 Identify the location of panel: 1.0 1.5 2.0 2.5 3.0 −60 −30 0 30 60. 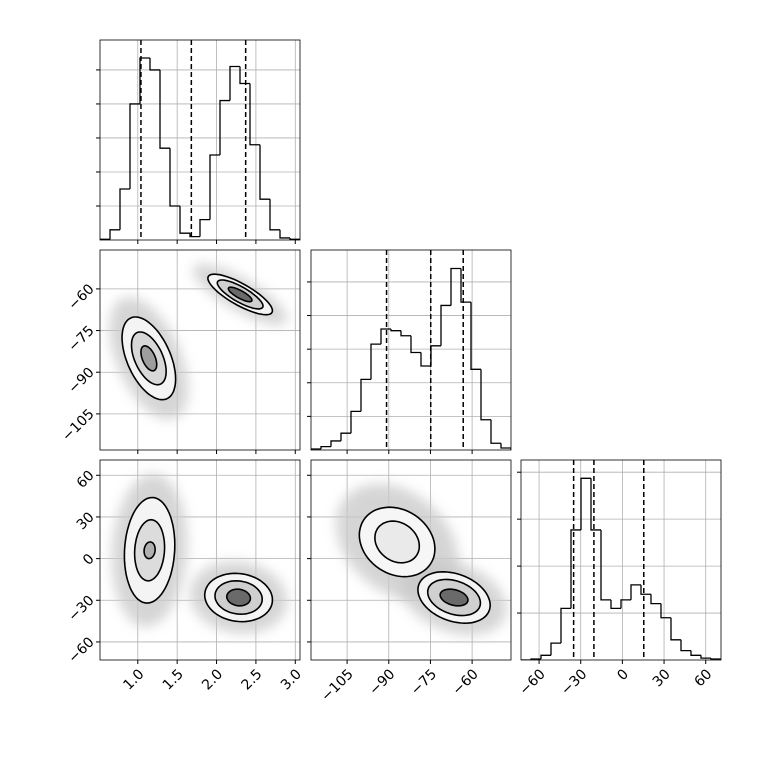
(185, 576).